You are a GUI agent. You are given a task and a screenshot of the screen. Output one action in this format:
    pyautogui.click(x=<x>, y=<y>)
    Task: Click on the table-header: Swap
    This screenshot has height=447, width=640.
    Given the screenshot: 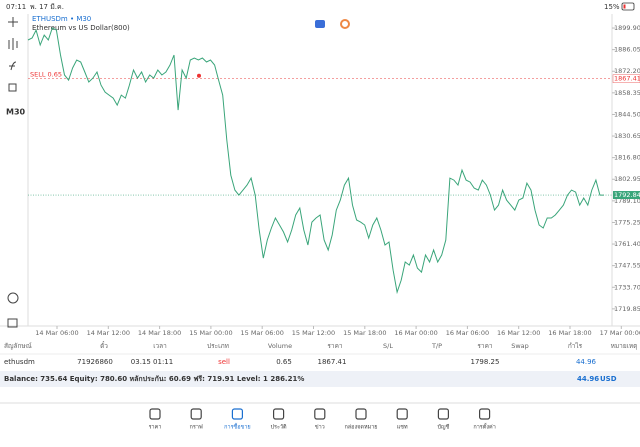 What is the action you would take?
    pyautogui.click(x=520, y=346)
    